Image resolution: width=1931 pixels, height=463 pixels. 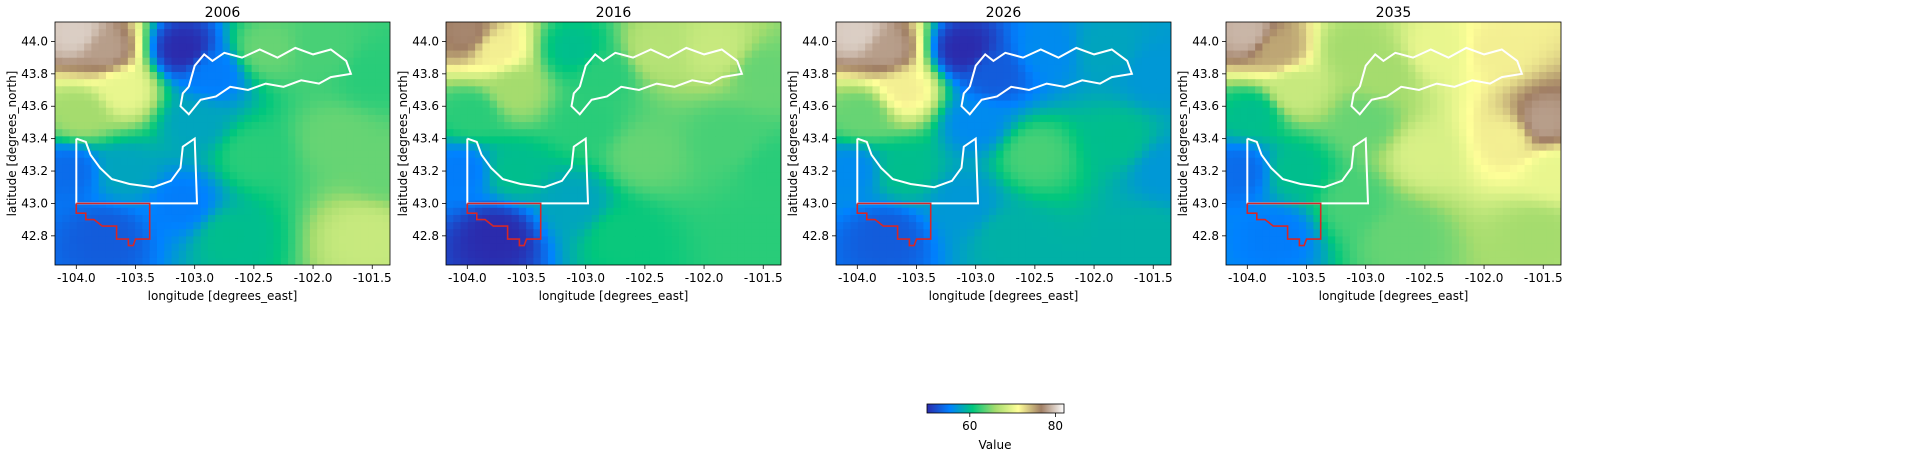 What do you see at coordinates (313, 278) in the screenshot?
I see `x-tick-label: -102.0` at bounding box center [313, 278].